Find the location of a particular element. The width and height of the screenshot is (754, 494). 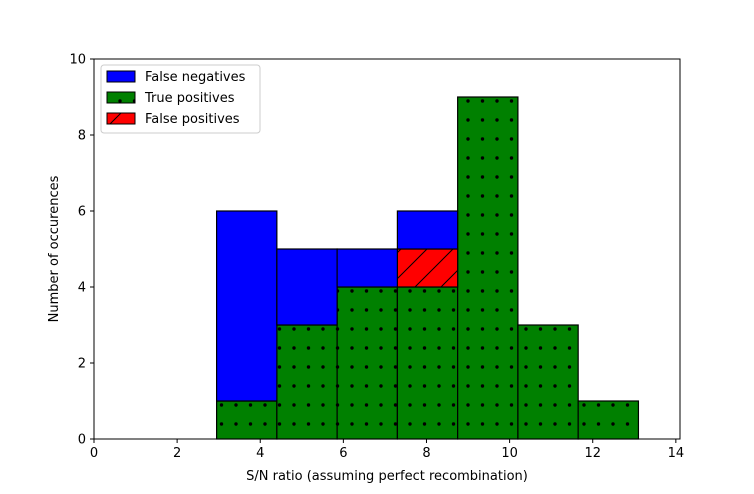

bar-false-positives-3-hatch is located at coordinates (427, 268).